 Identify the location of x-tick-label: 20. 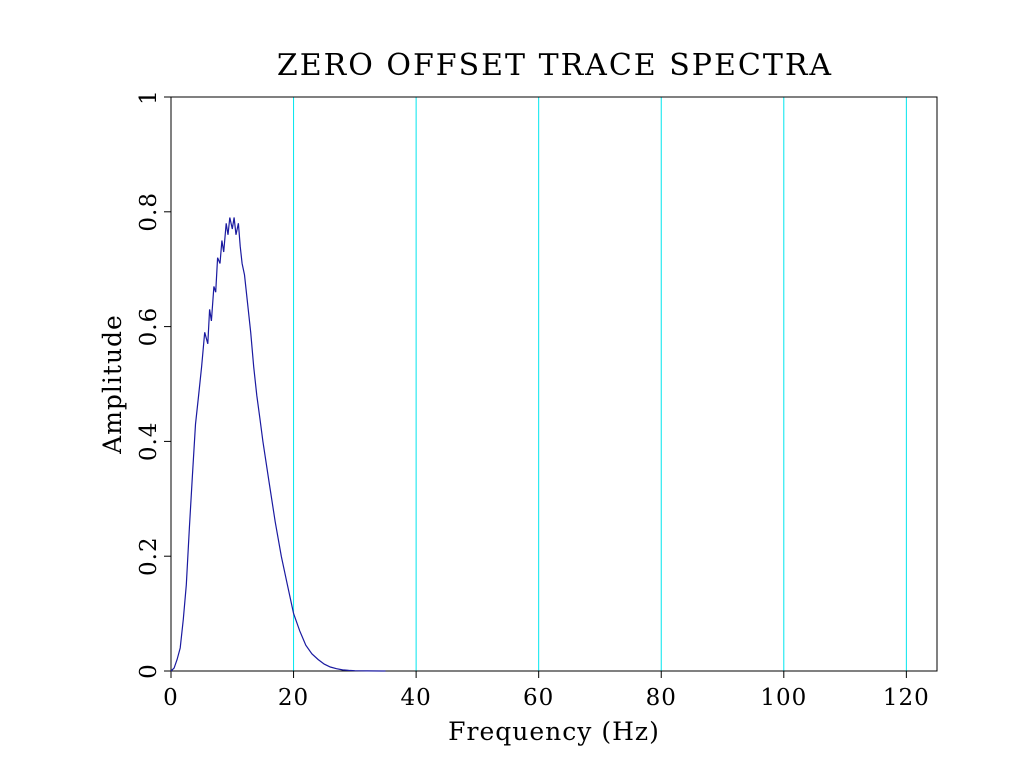
(293, 698).